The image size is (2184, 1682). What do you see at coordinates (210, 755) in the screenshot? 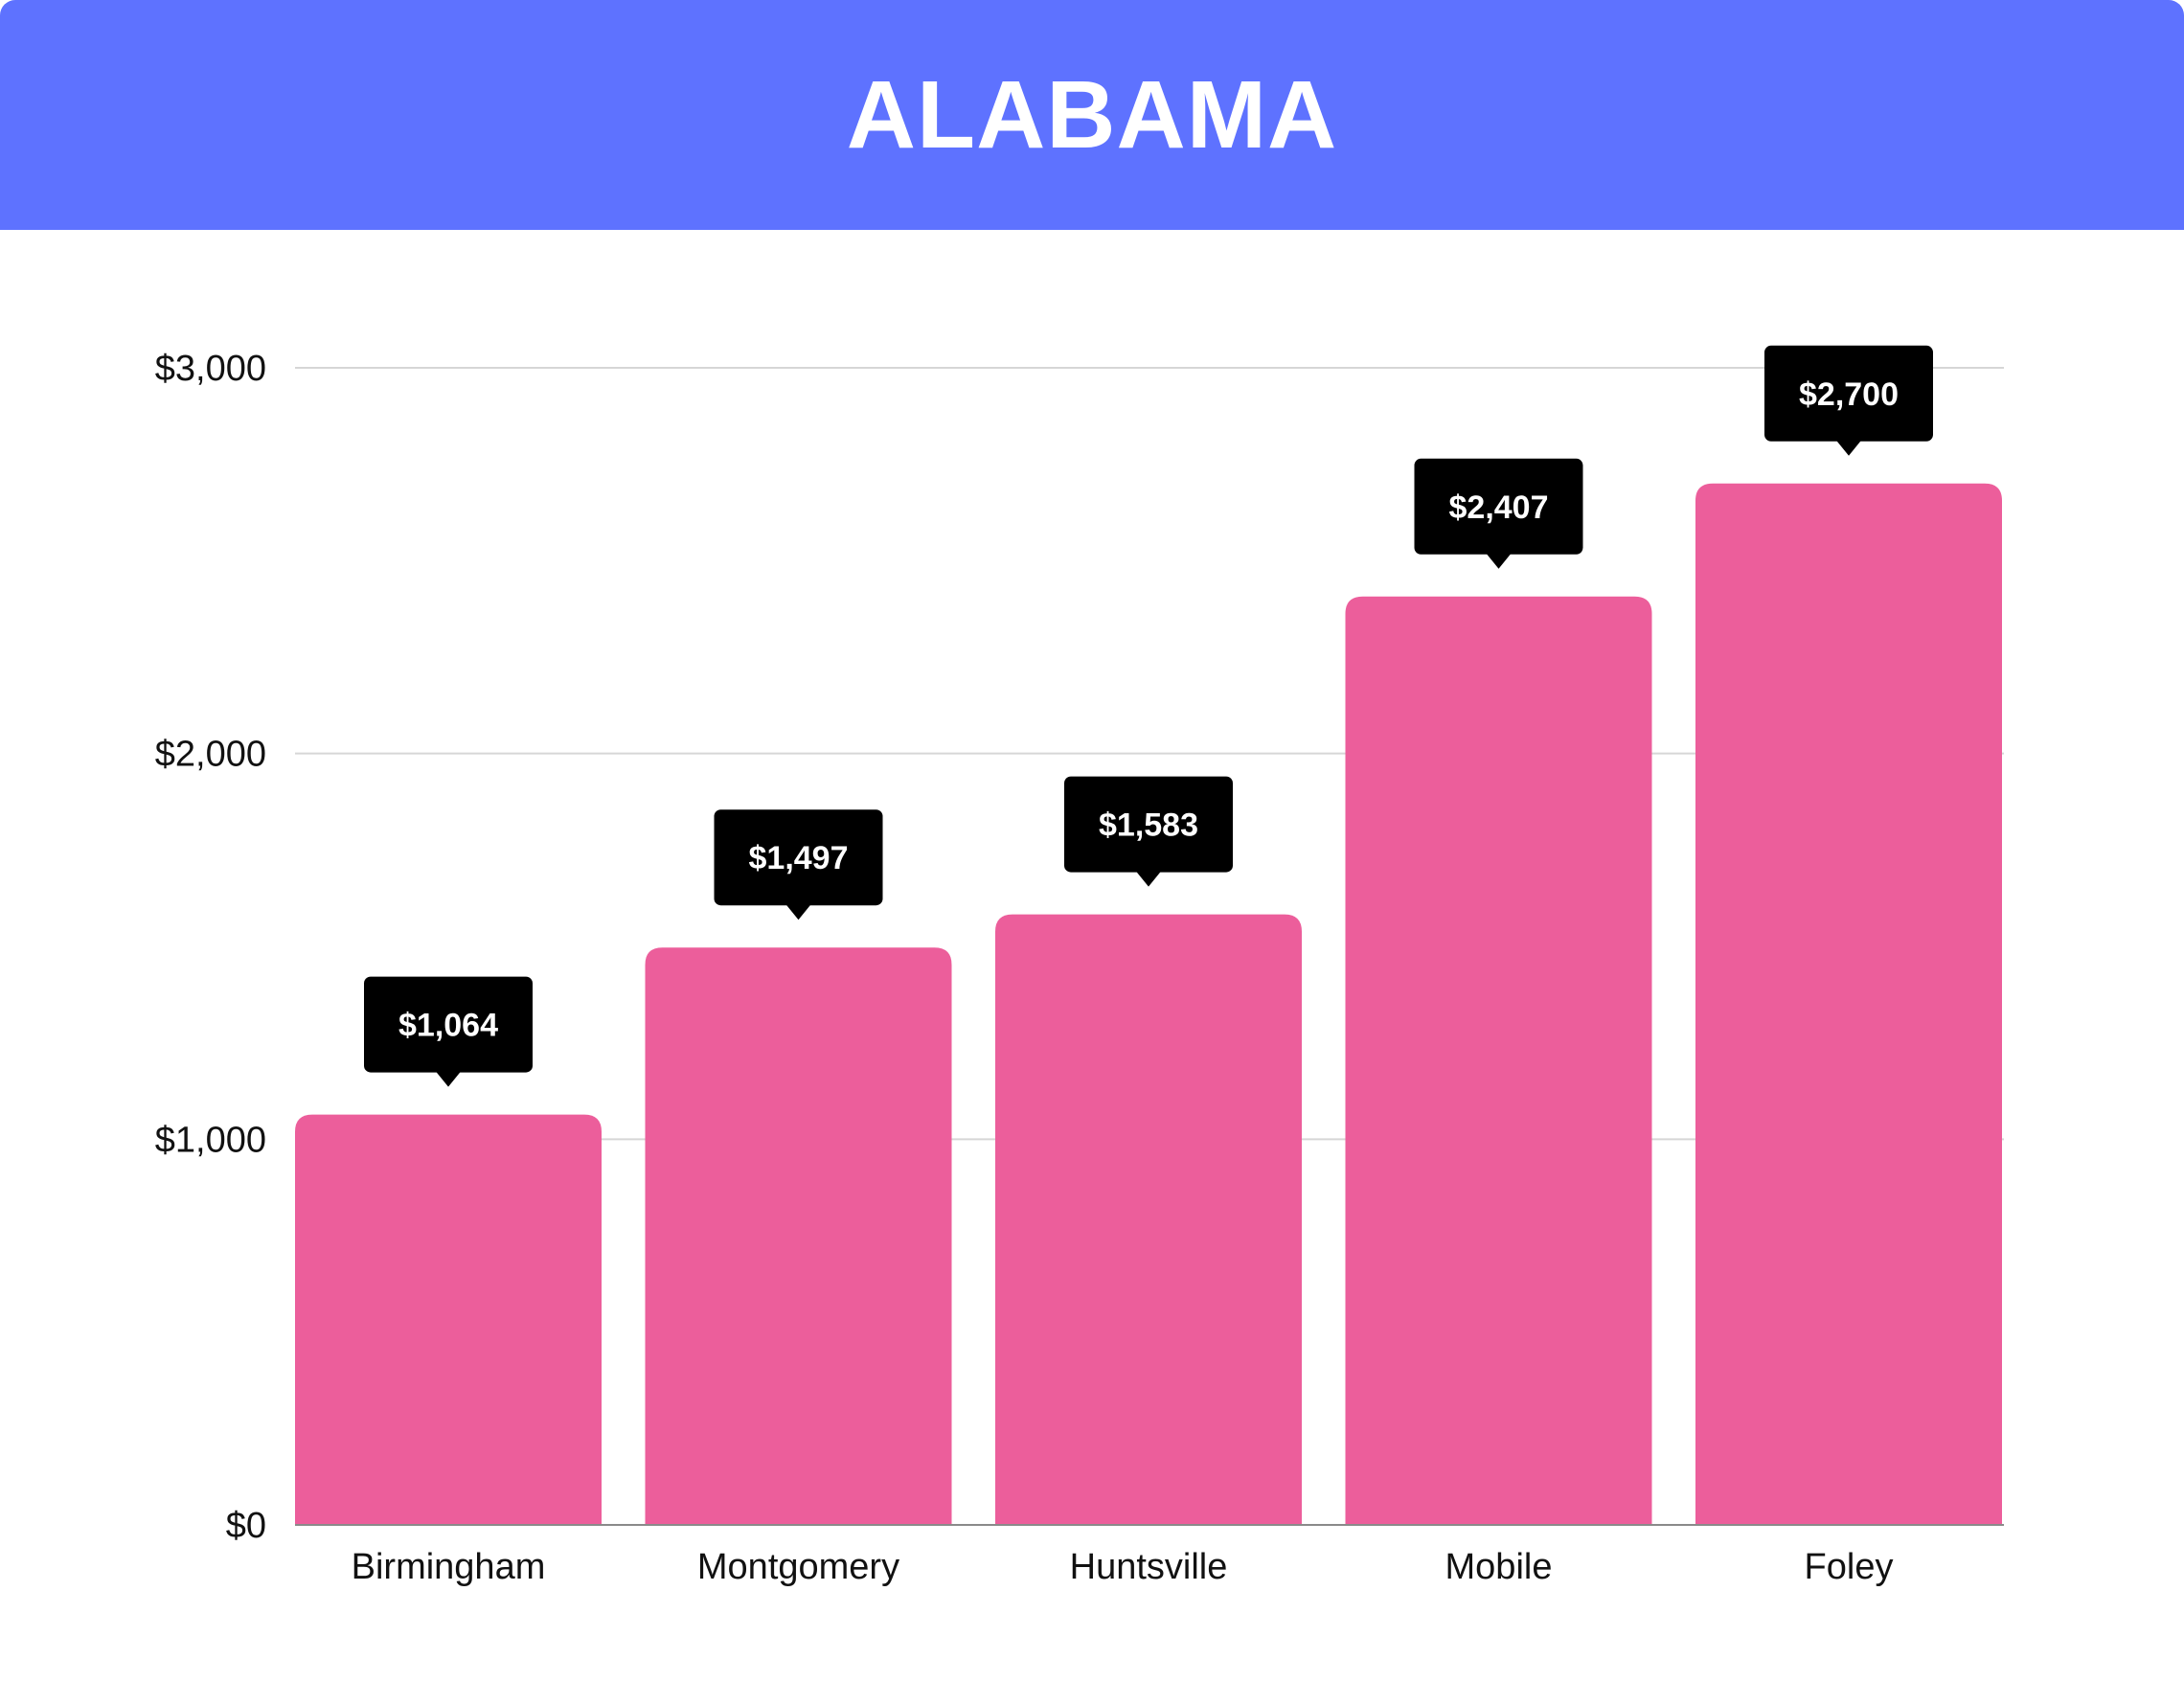
I see `y-tick-label: $2,000` at bounding box center [210, 755].